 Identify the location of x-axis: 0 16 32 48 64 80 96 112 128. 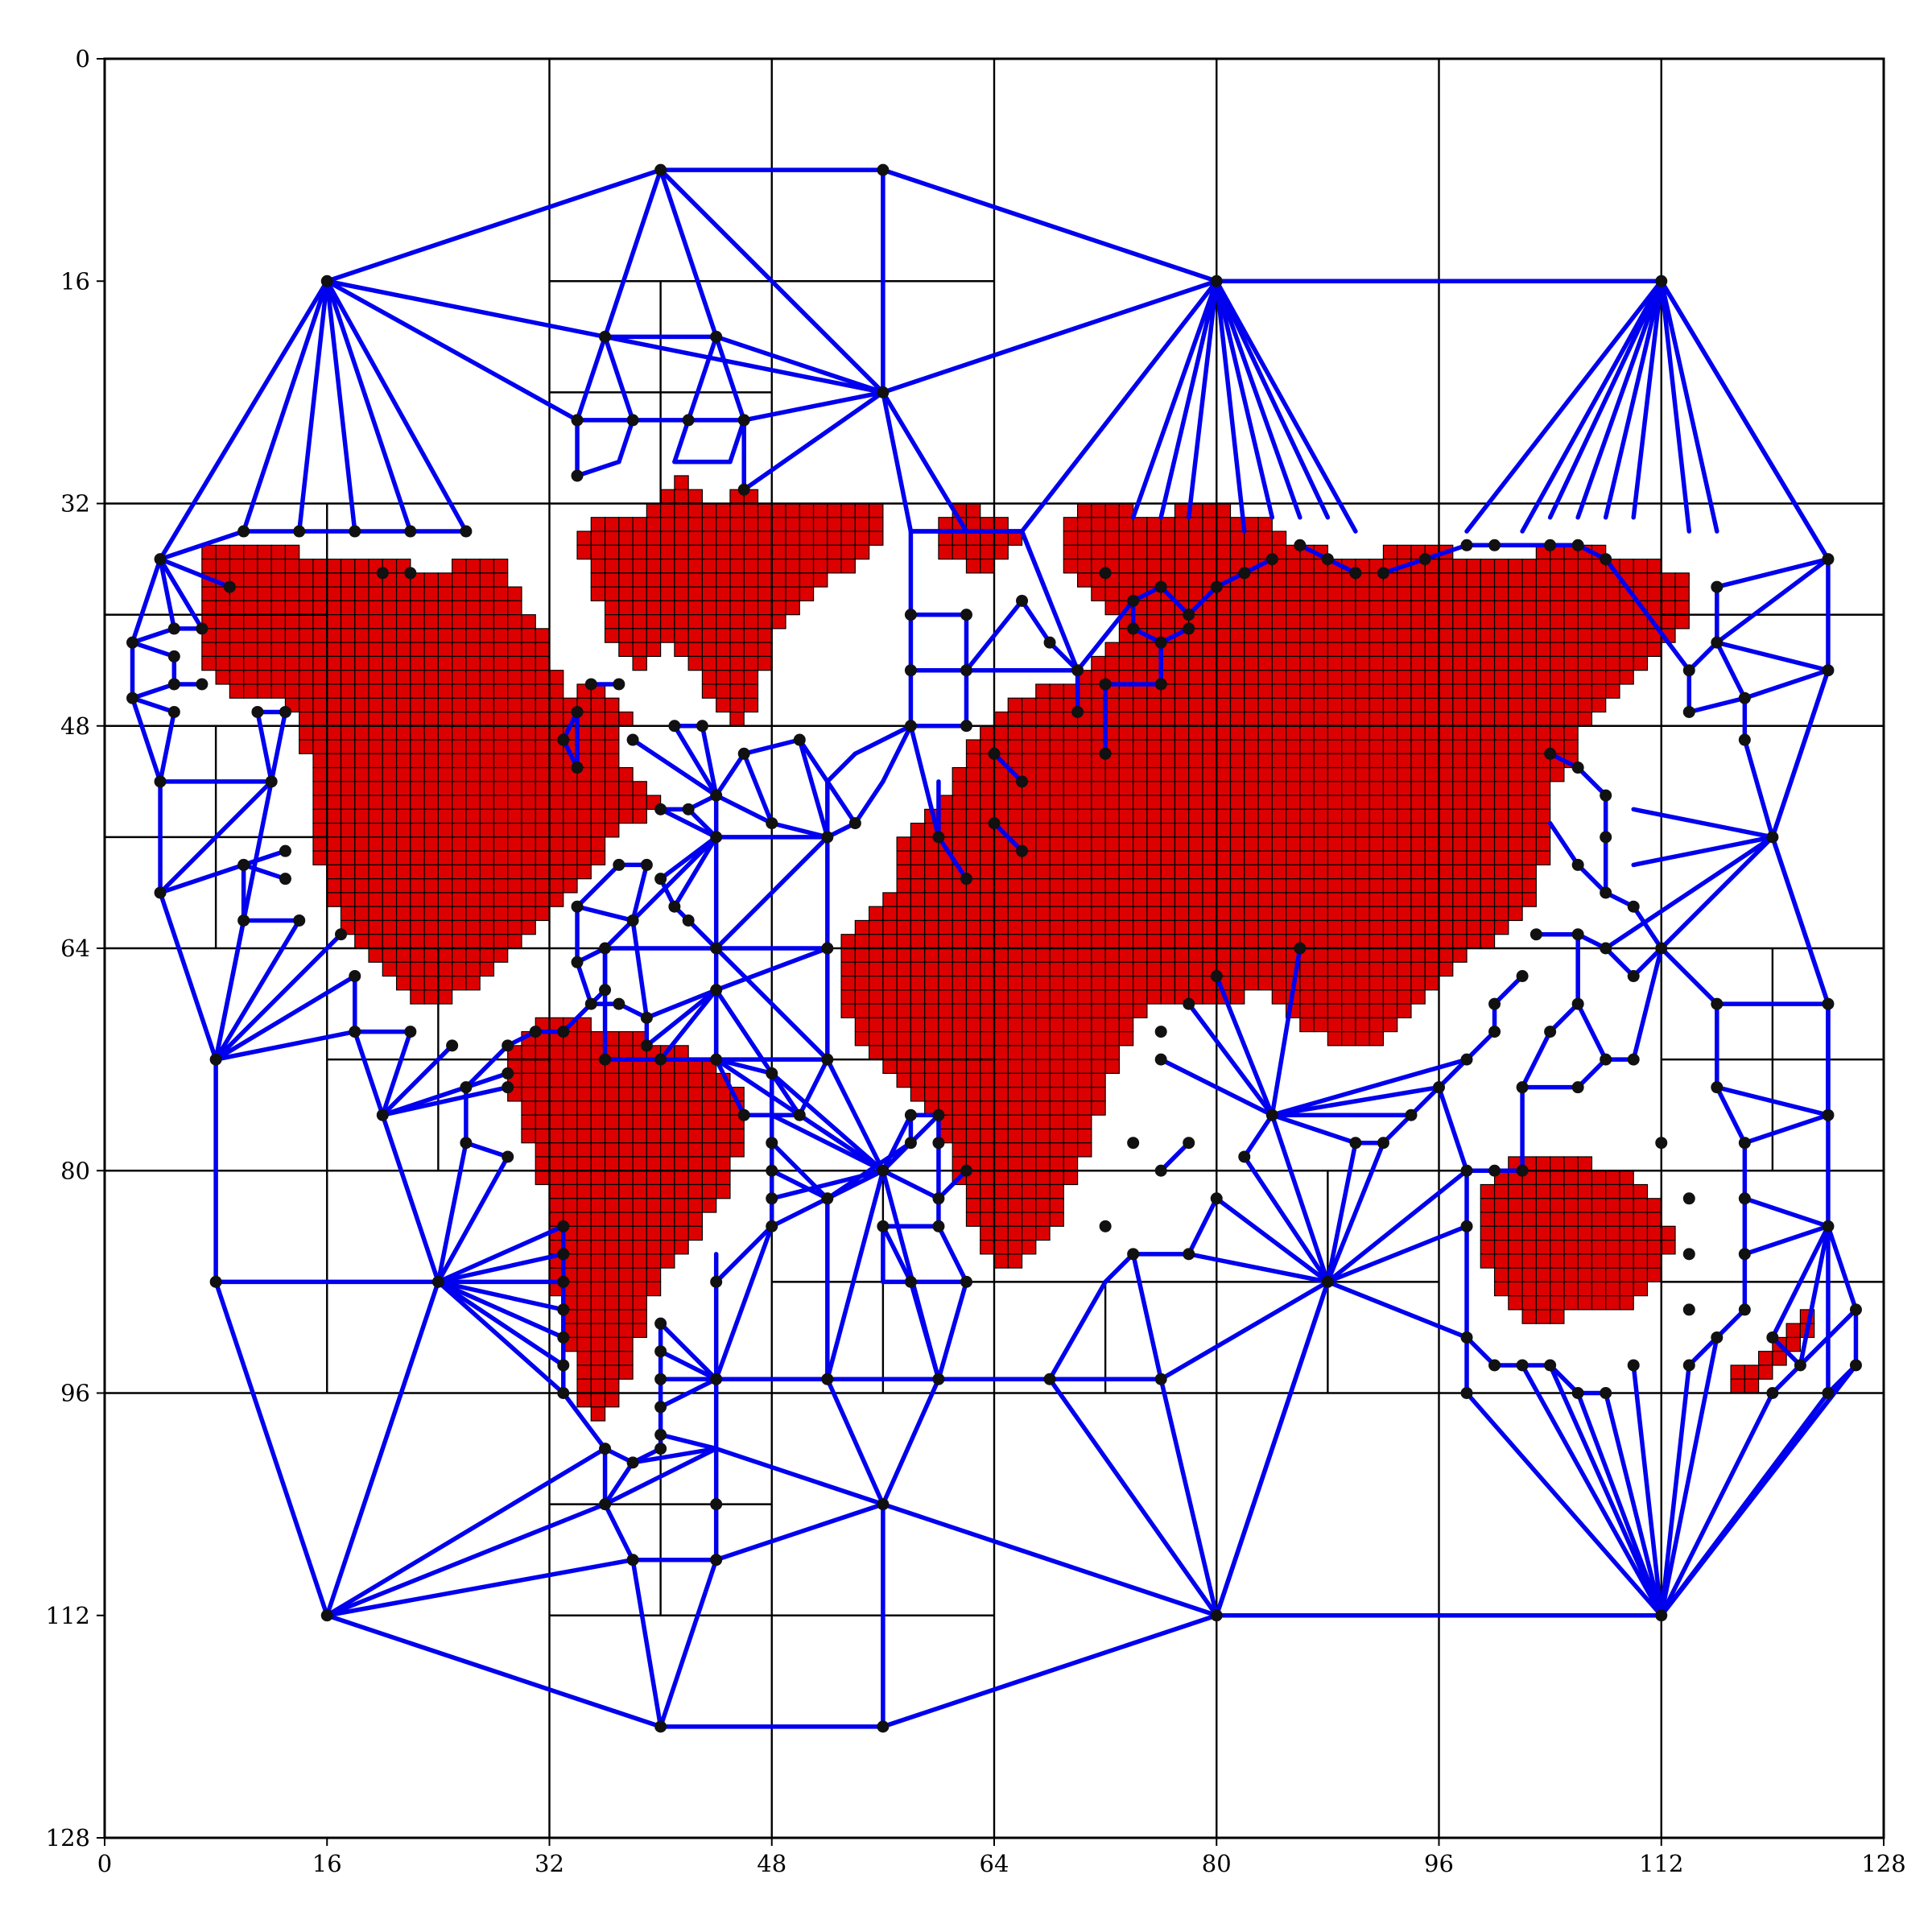
(1001, 1857).